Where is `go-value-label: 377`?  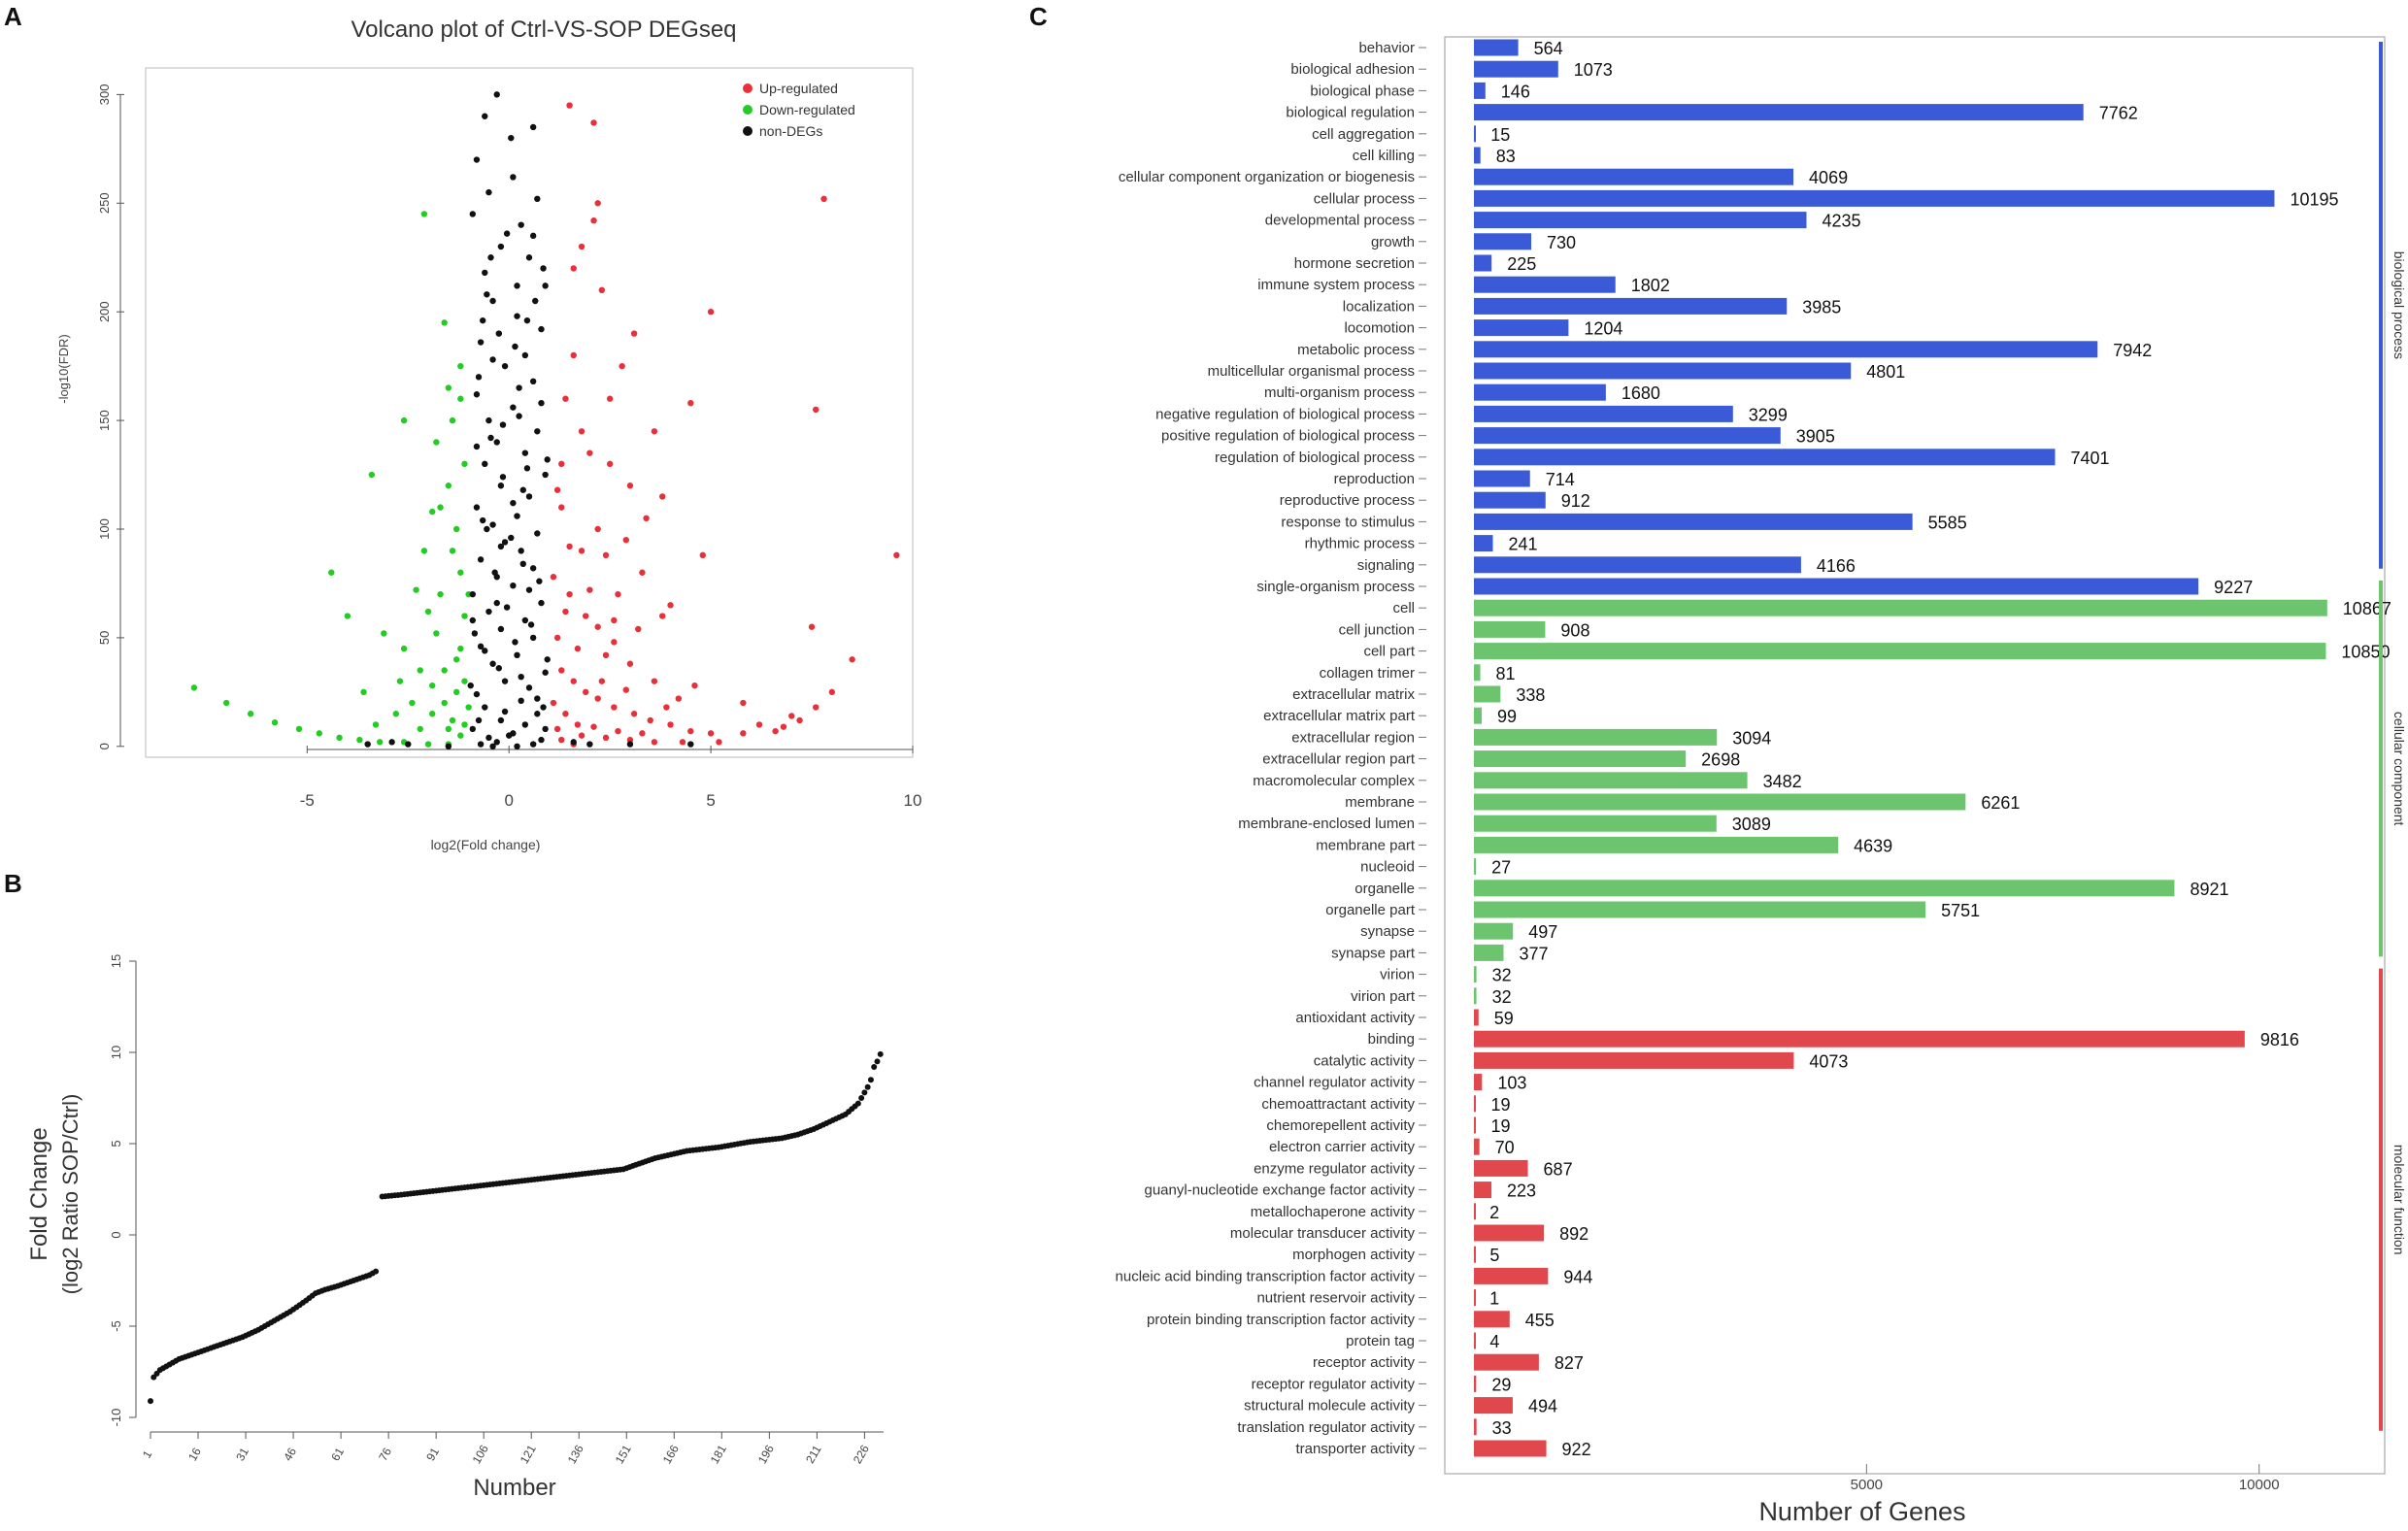 go-value-label: 377 is located at coordinates (1533, 954).